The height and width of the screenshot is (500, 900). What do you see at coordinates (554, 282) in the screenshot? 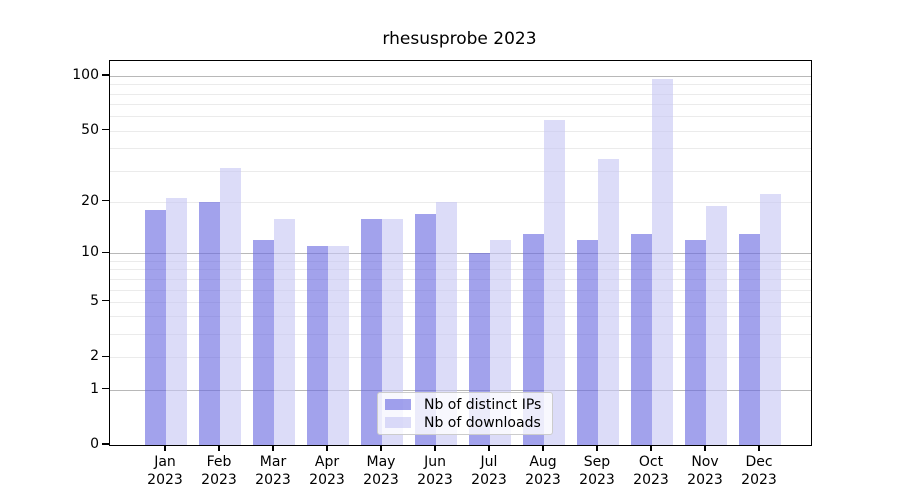
I see `bar-downloads-aug` at bounding box center [554, 282].